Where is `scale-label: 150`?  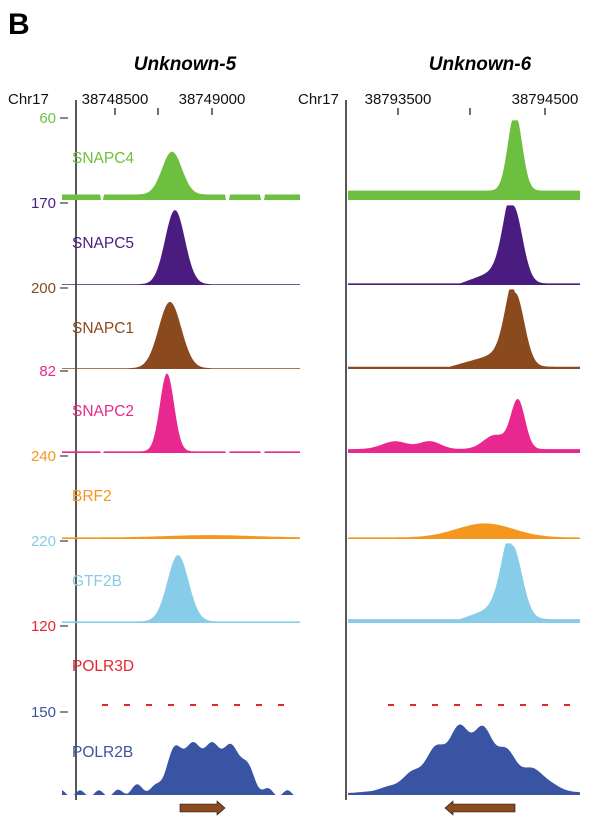 scale-label: 150 is located at coordinates (43, 712).